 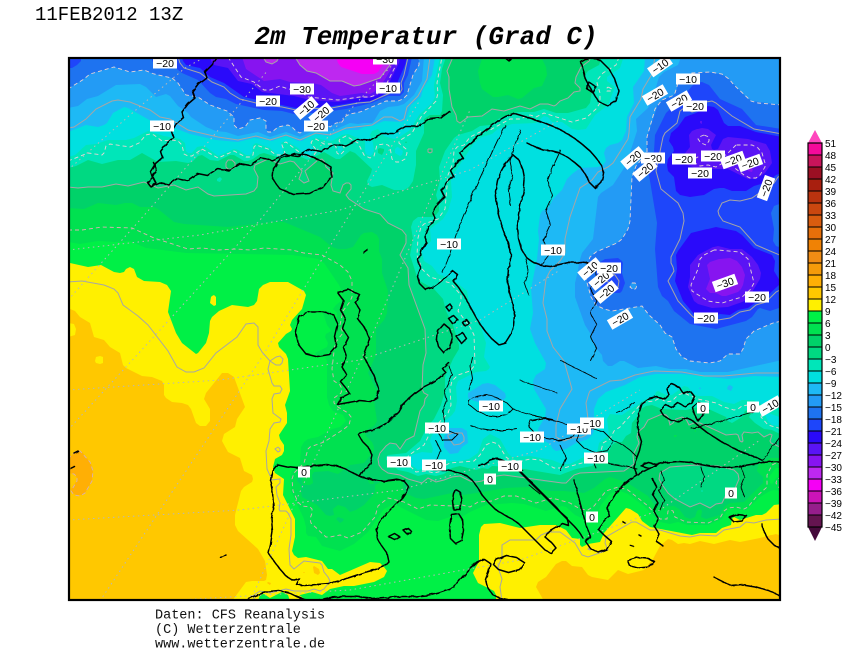 What do you see at coordinates (833, 480) in the screenshot?
I see `svg-text: −33` at bounding box center [833, 480].